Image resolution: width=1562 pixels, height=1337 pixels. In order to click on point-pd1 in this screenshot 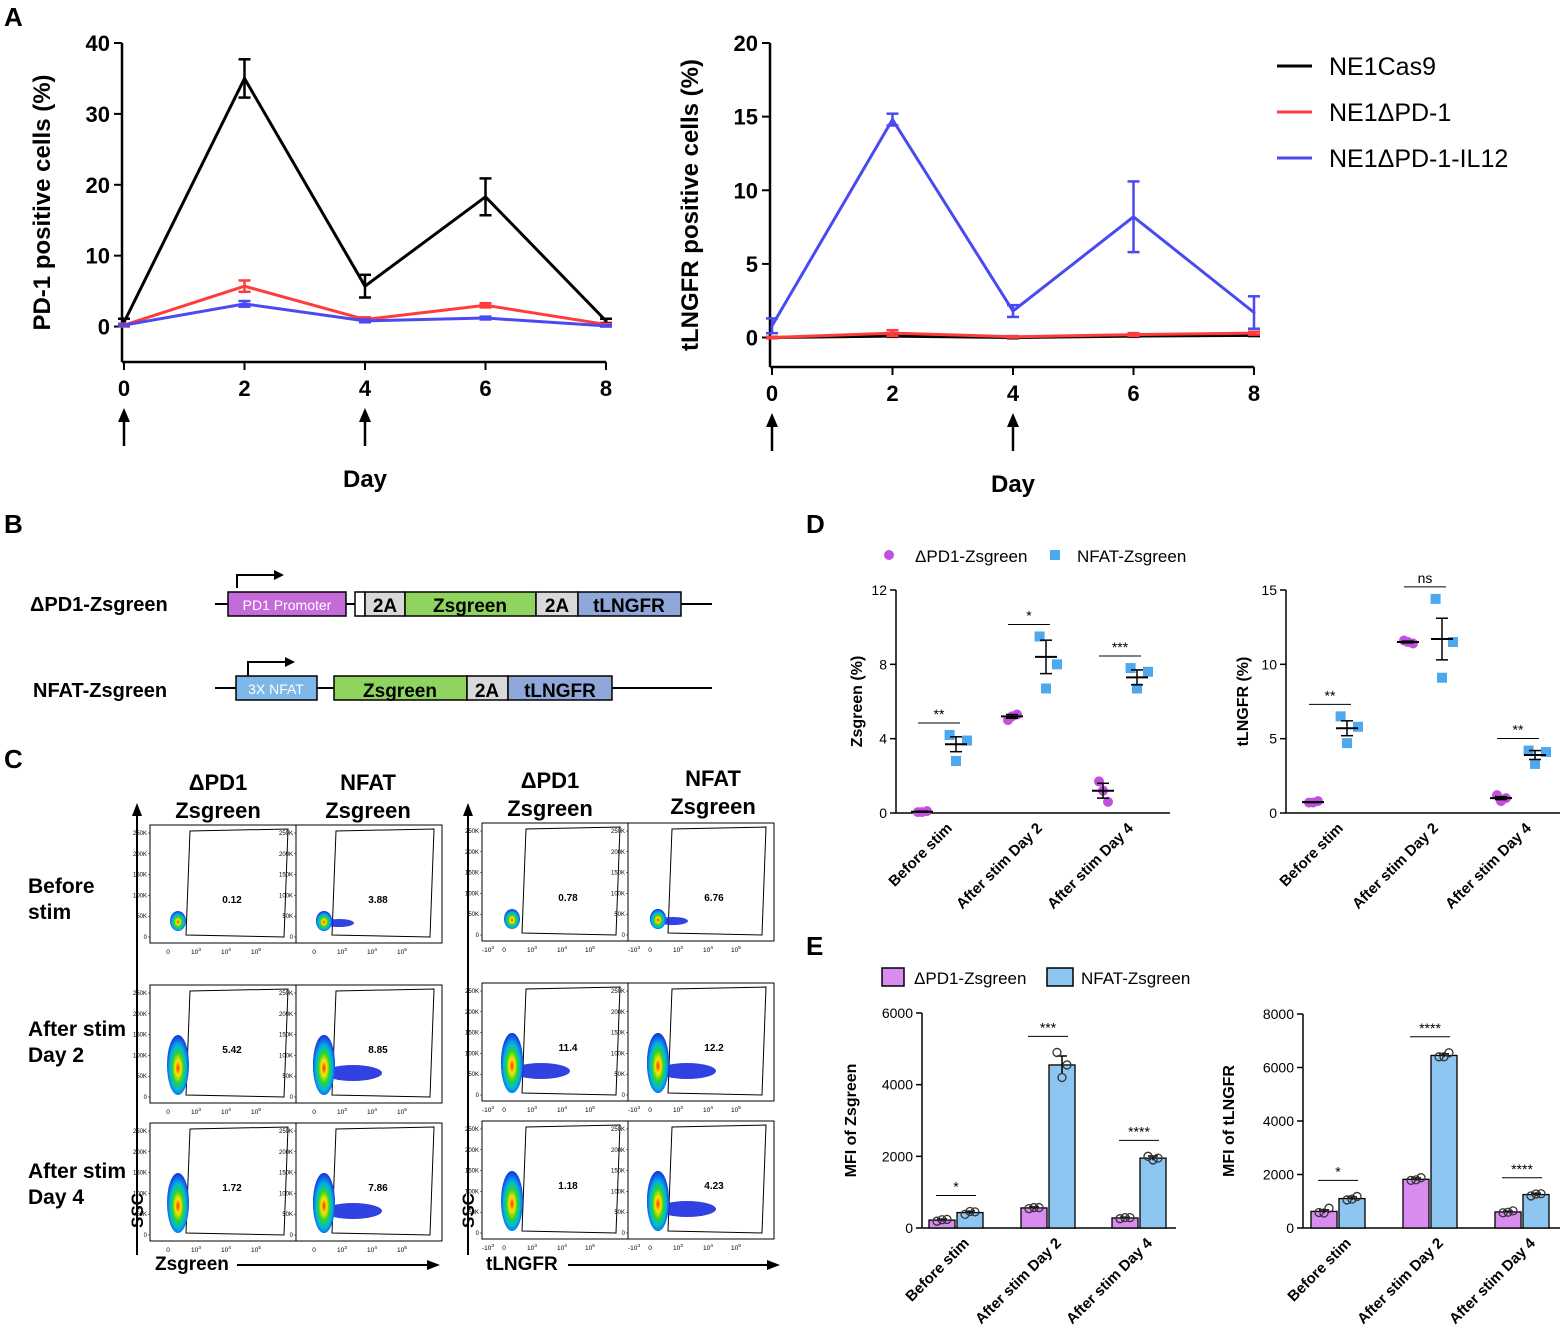, I will do `click(1108, 801)`.